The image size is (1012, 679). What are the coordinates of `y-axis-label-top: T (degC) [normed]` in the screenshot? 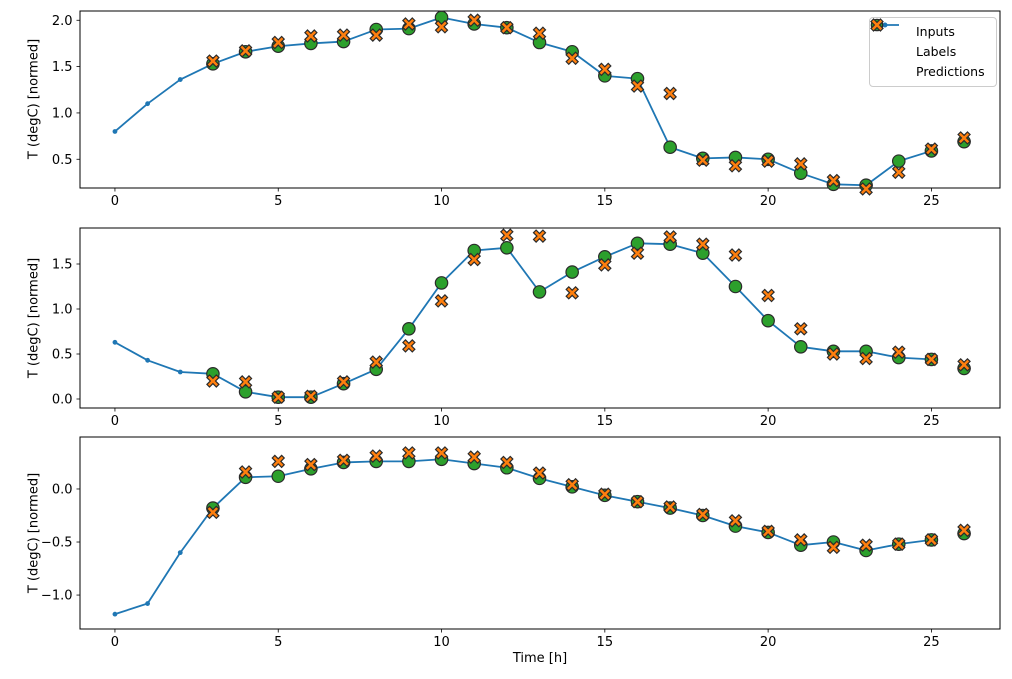 It's located at (34, 99).